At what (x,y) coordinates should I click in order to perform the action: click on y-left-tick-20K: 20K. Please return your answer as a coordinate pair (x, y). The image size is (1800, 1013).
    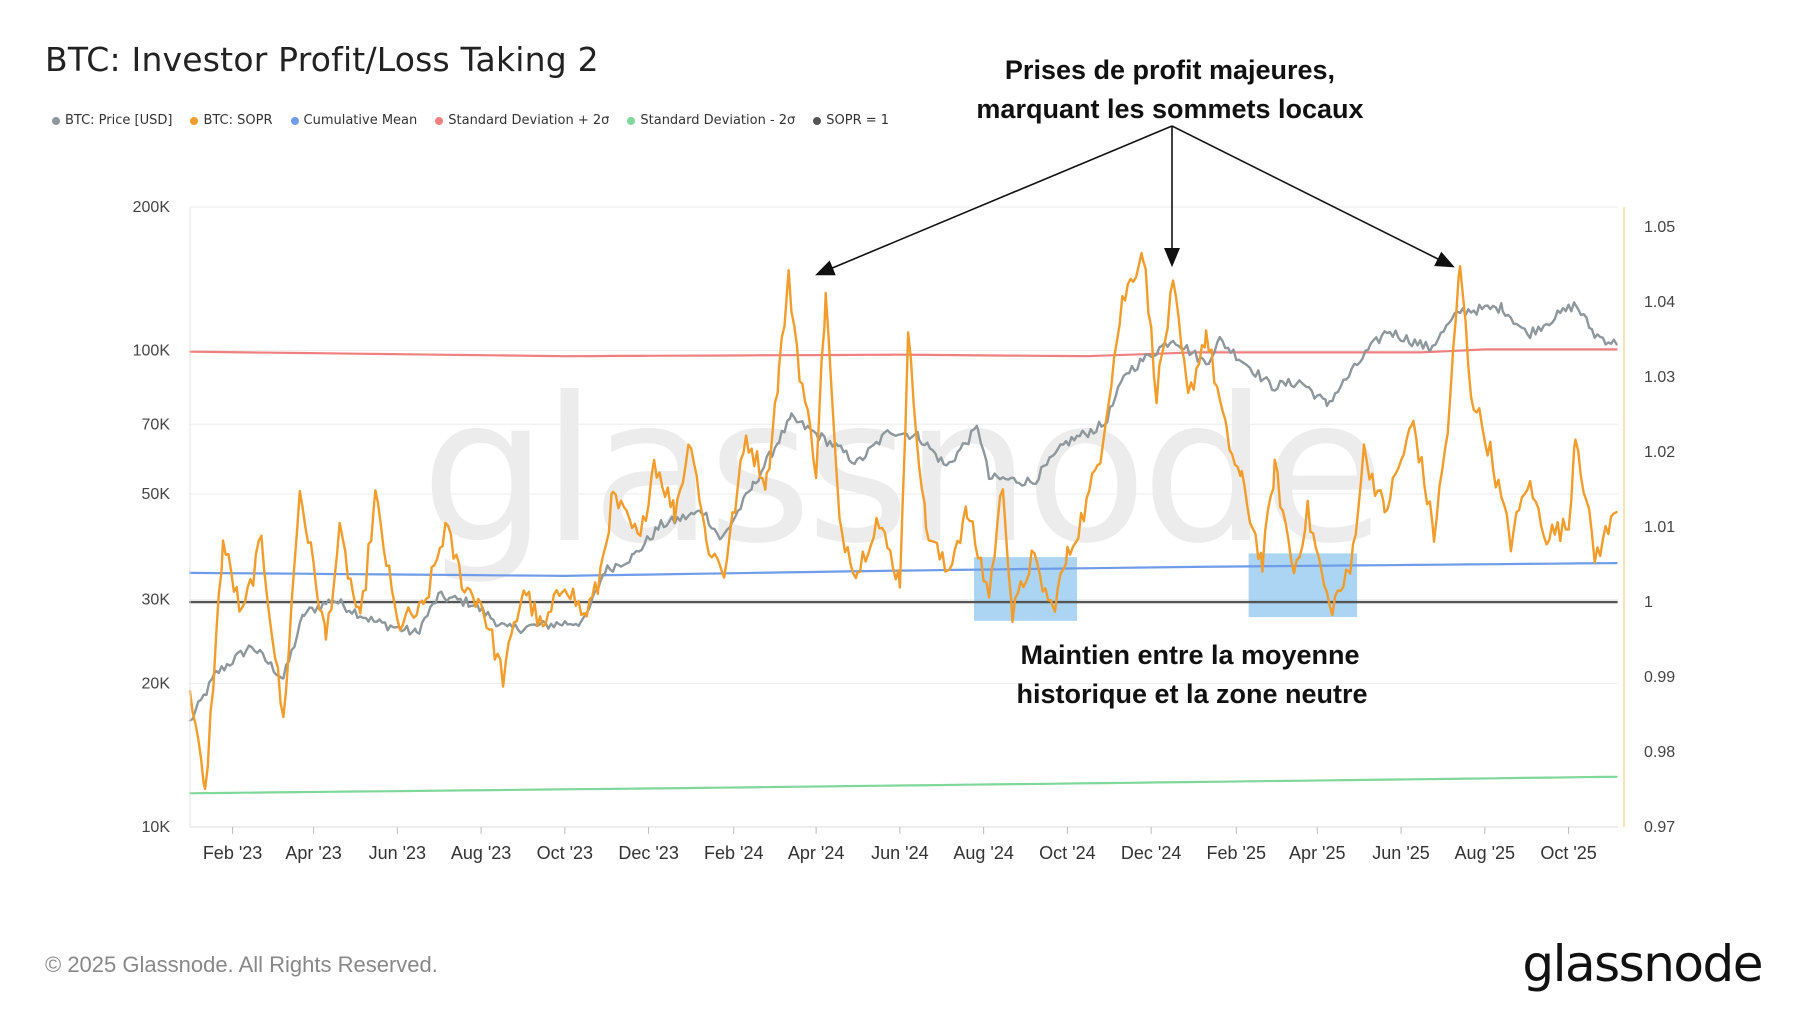
    Looking at the image, I should click on (156, 684).